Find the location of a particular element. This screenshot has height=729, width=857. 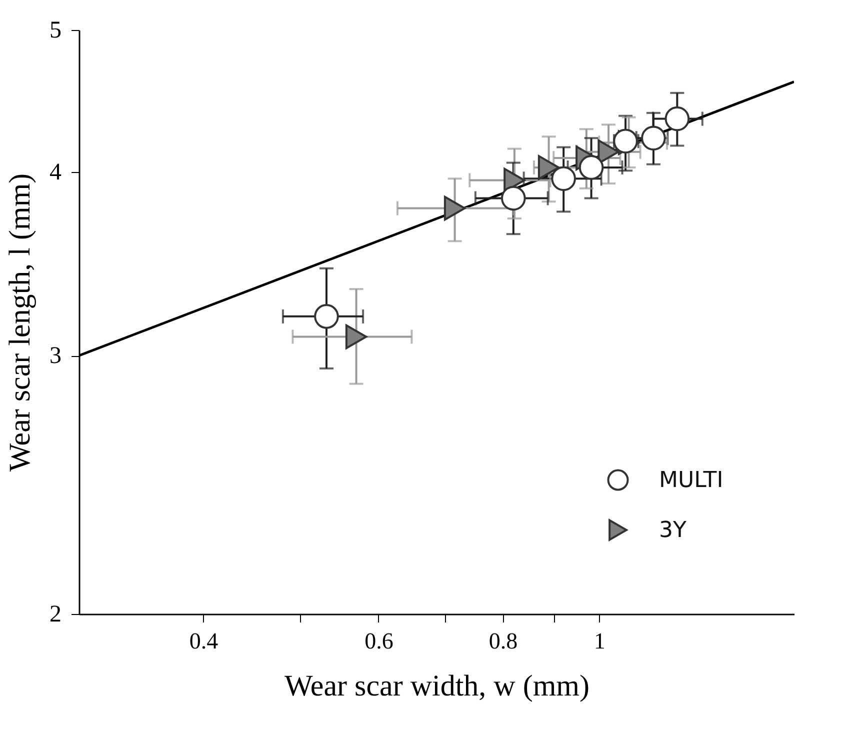

x-tick-label: 0.4 is located at coordinates (204, 641).